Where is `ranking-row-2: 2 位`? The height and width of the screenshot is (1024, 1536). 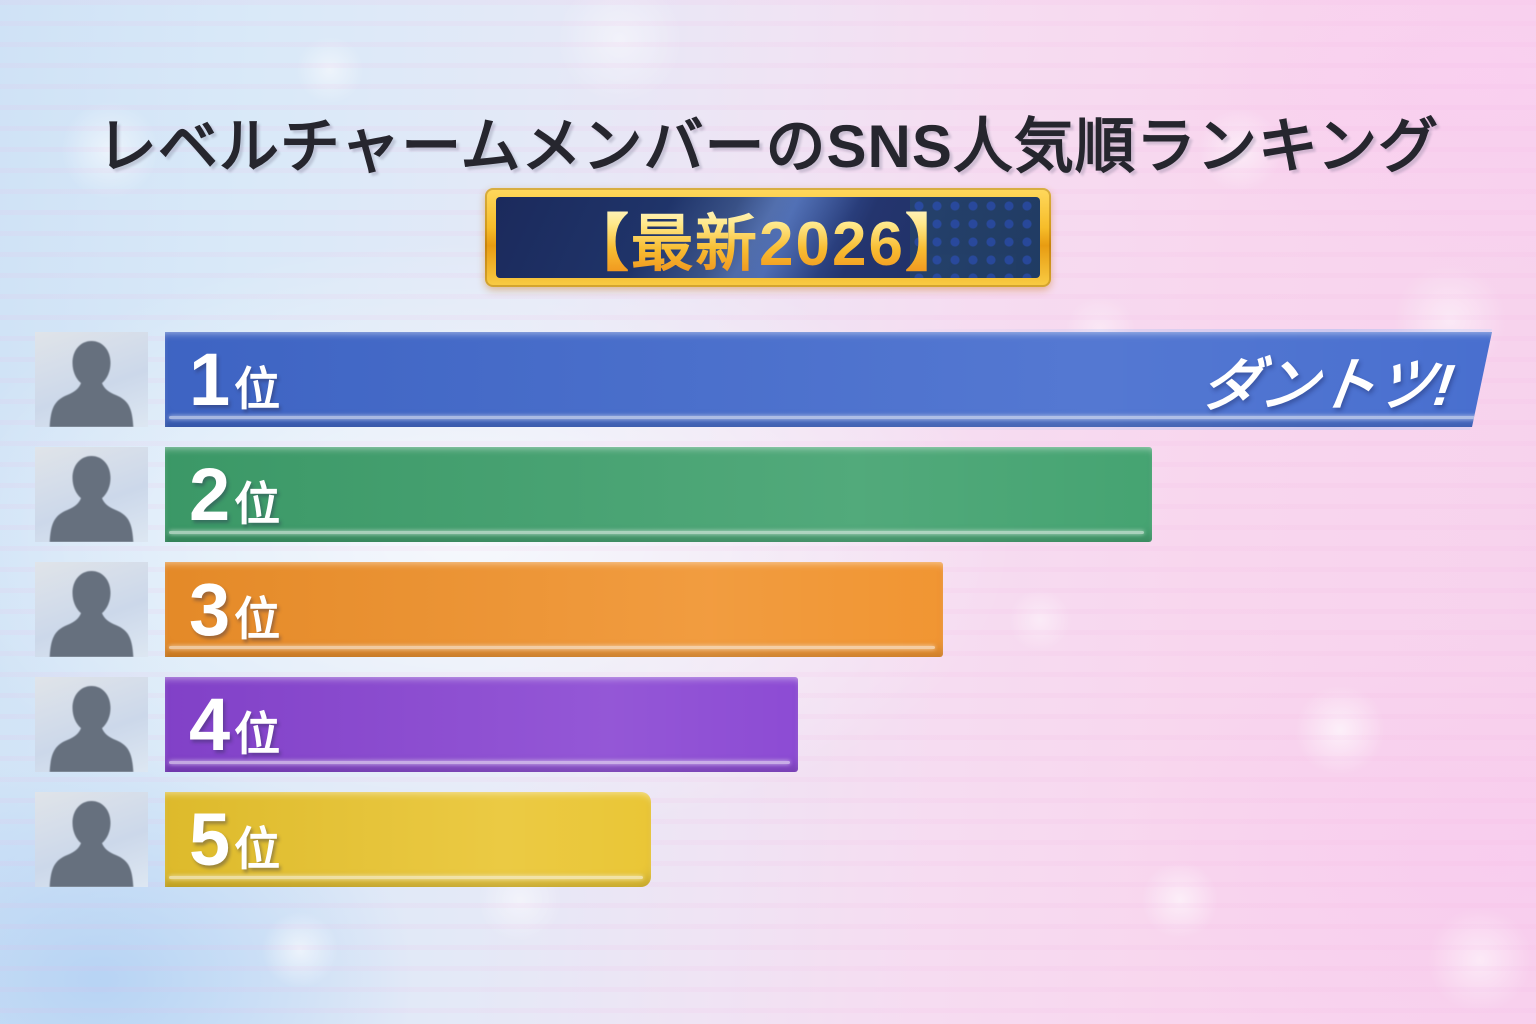 ranking-row-2: 2 位 is located at coordinates (768, 494).